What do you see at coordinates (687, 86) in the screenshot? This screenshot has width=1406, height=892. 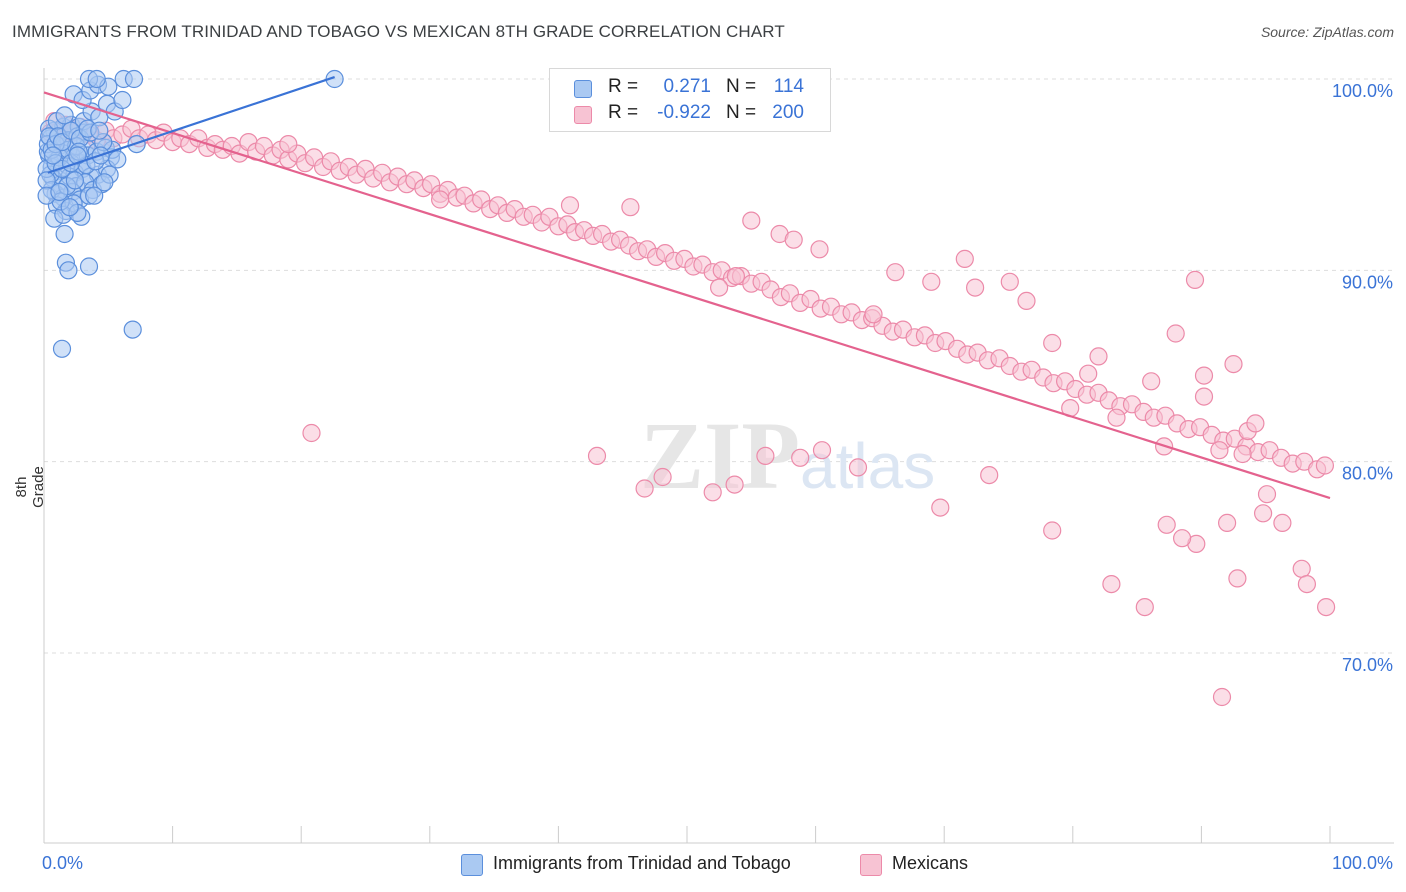 I see `legend-r-value-blue: 0.271` at bounding box center [687, 86].